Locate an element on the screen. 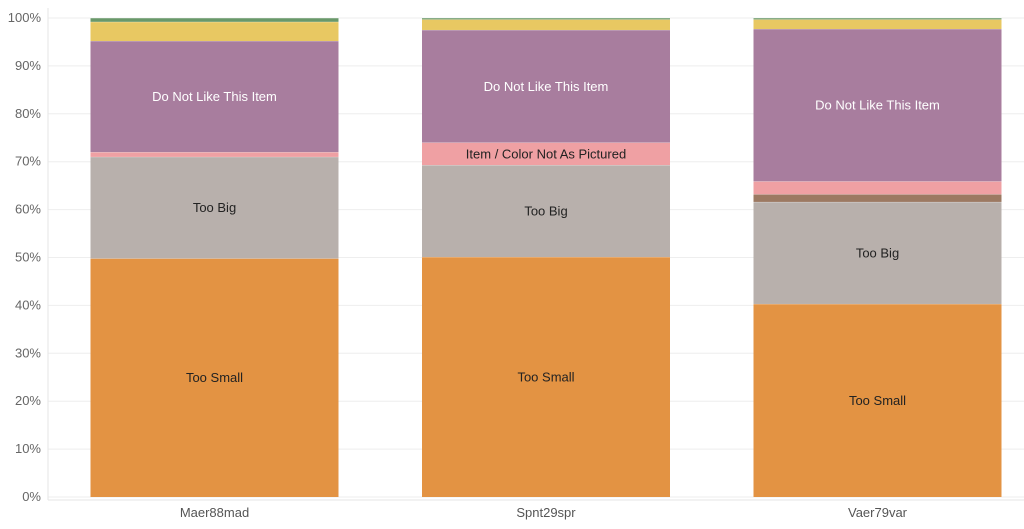 This screenshot has width=1024, height=529. x-category-label: Spnt29spr is located at coordinates (546, 512).